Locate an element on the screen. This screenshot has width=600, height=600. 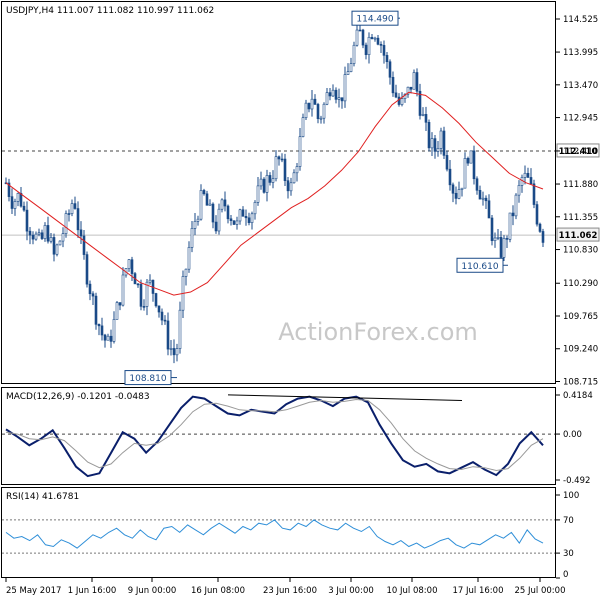
time-axis-label: 10 Jul 08:00 is located at coordinates (412, 591).